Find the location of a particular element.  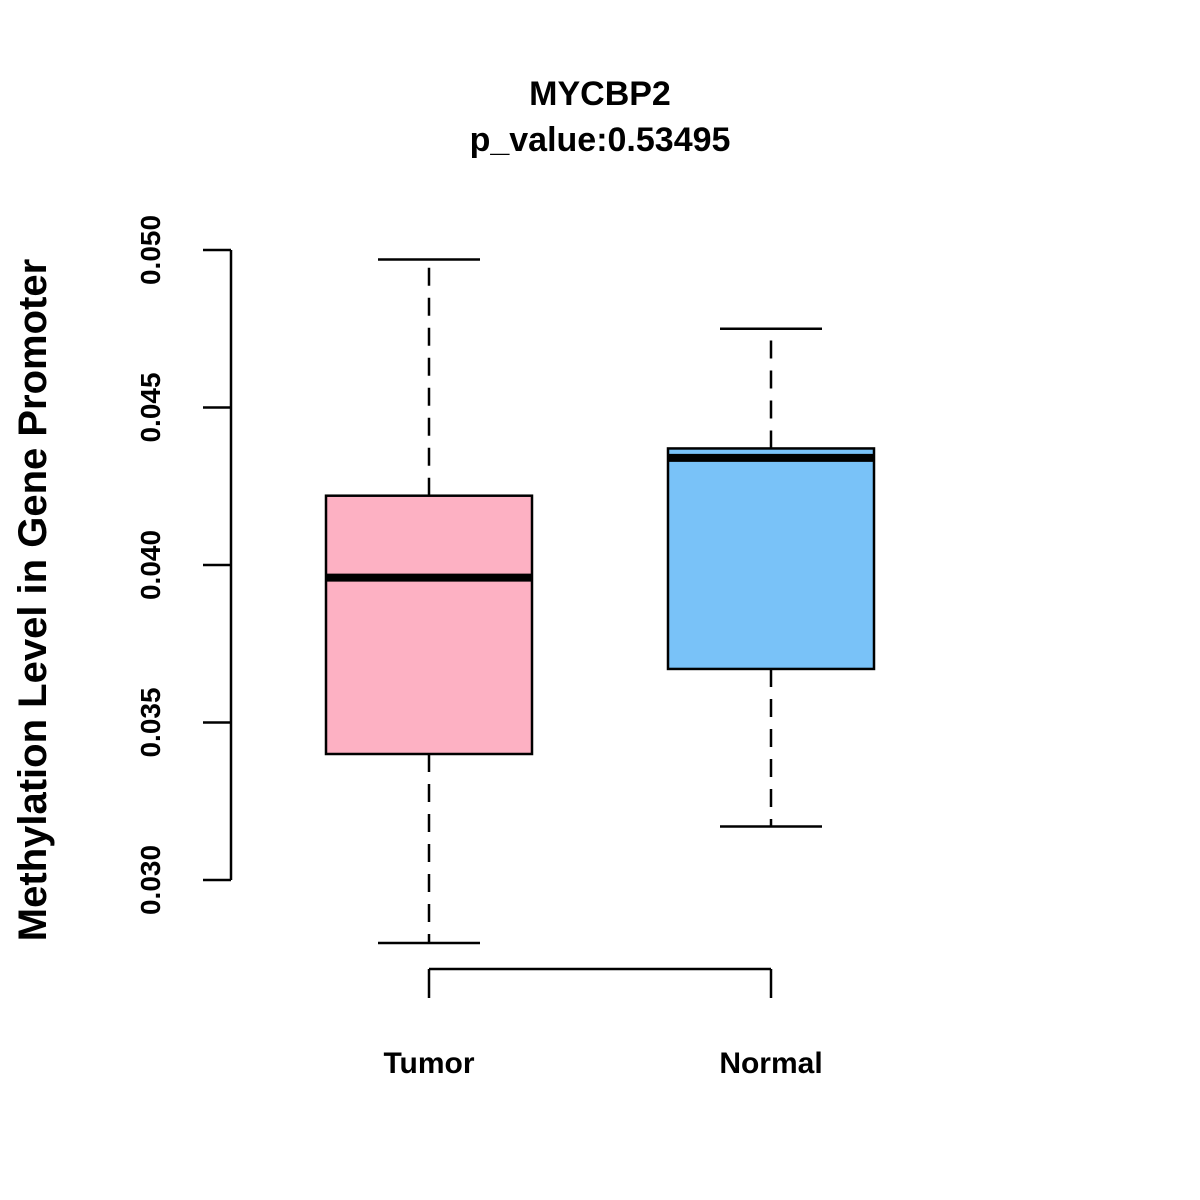

box-normal is located at coordinates (771, 577).